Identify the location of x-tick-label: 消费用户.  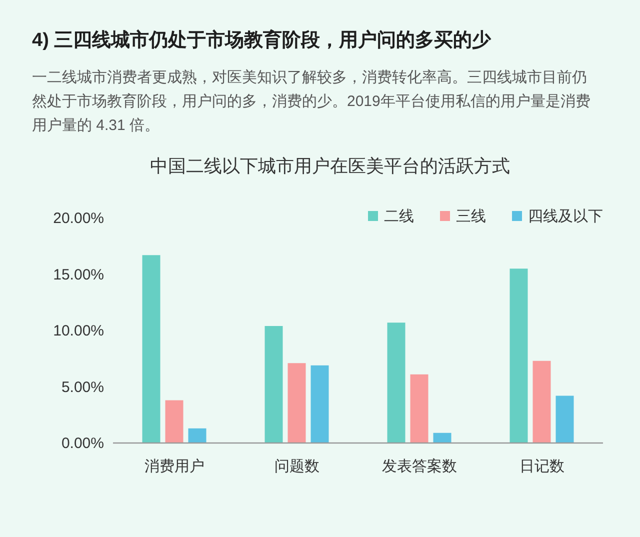
(174, 466).